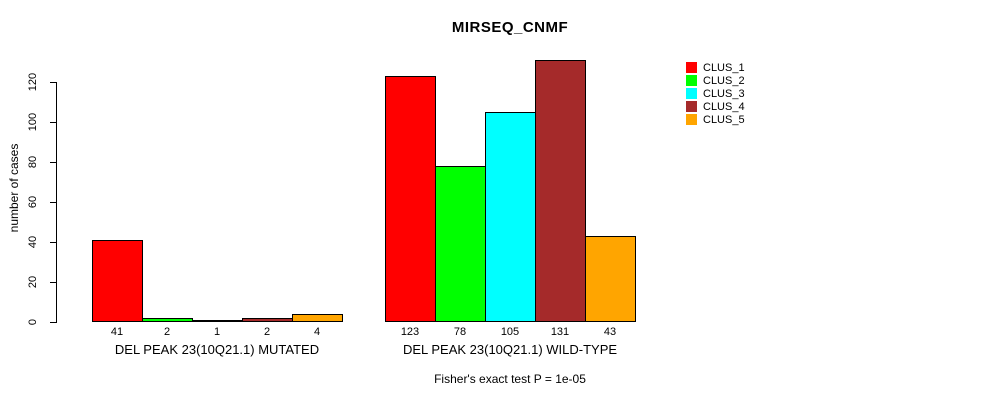 This screenshot has width=990, height=400. Describe the element at coordinates (217, 321) in the screenshot. I see `bar-clus_3-group1` at that location.